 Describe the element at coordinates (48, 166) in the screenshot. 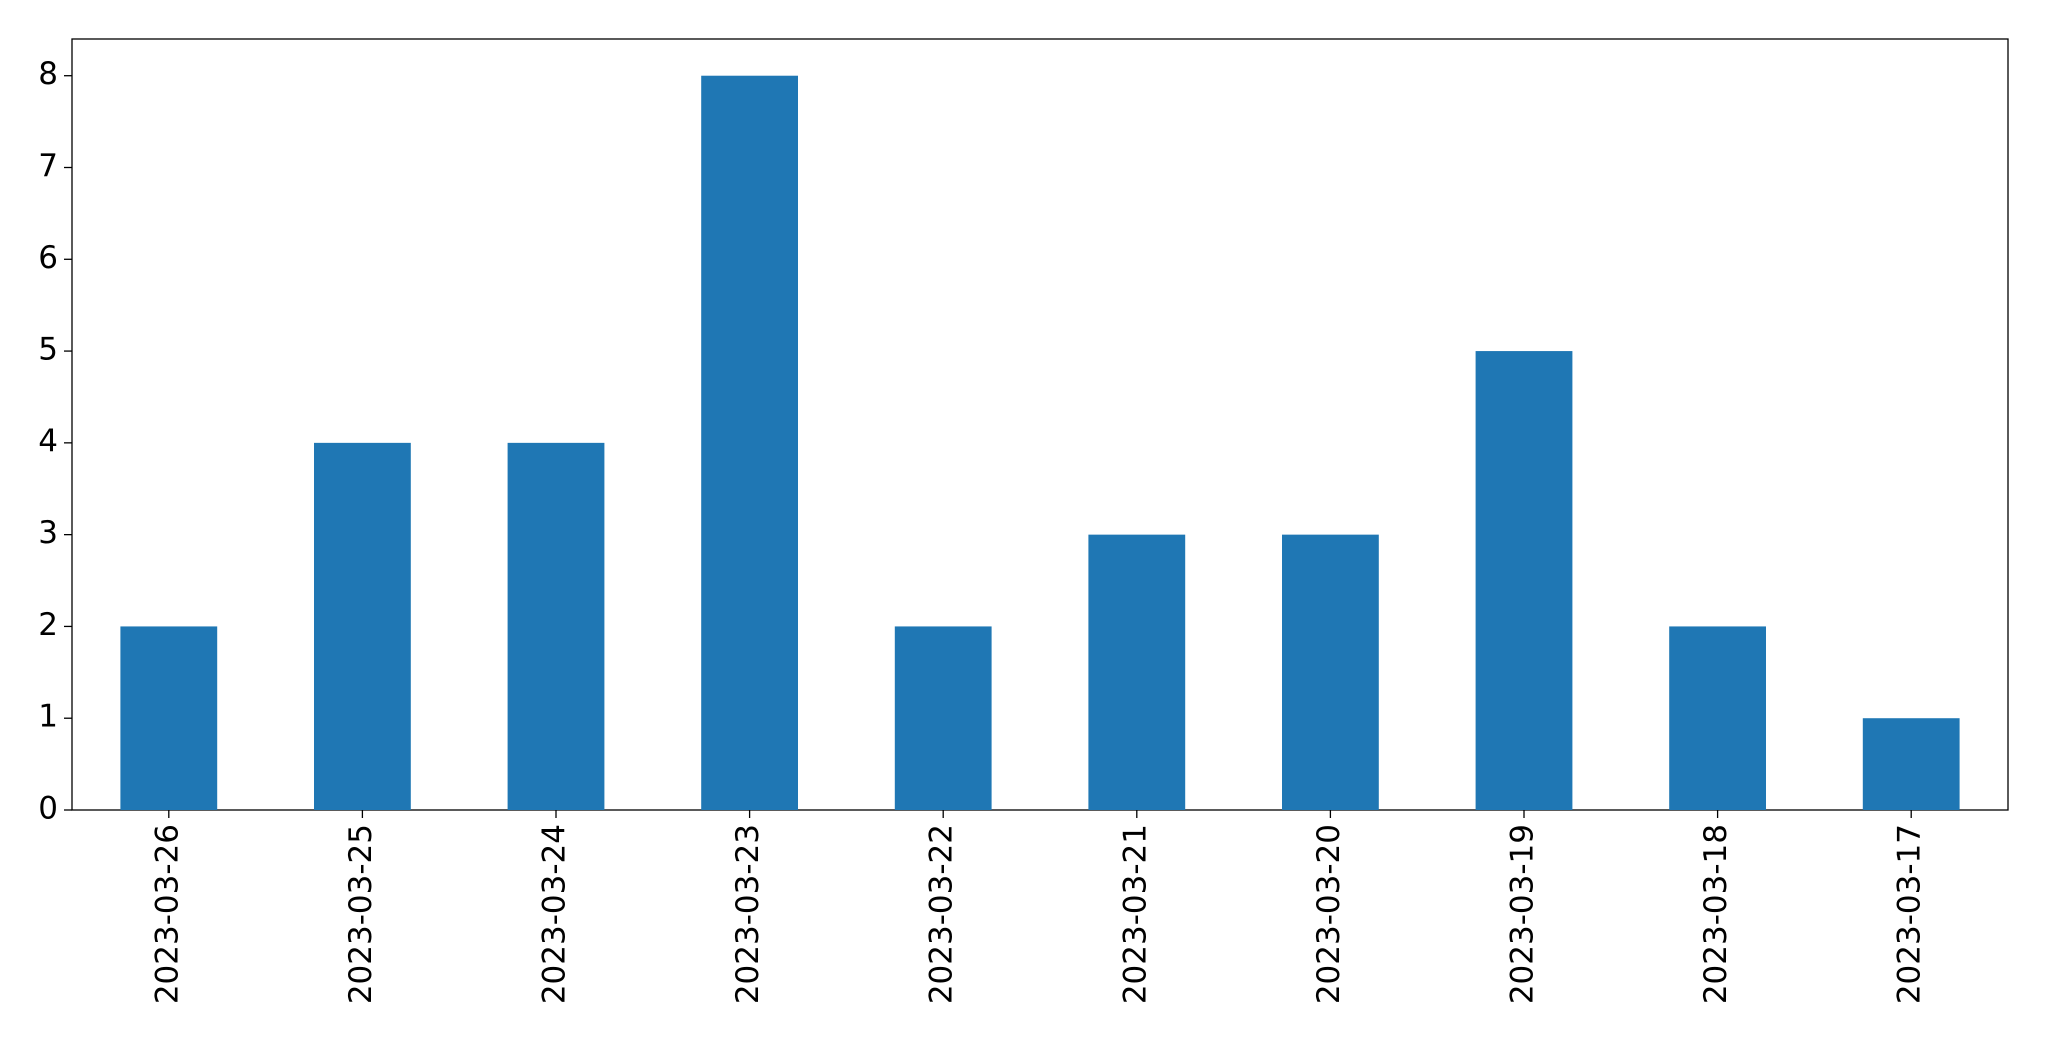

I see `y-tick-label: 7` at that location.